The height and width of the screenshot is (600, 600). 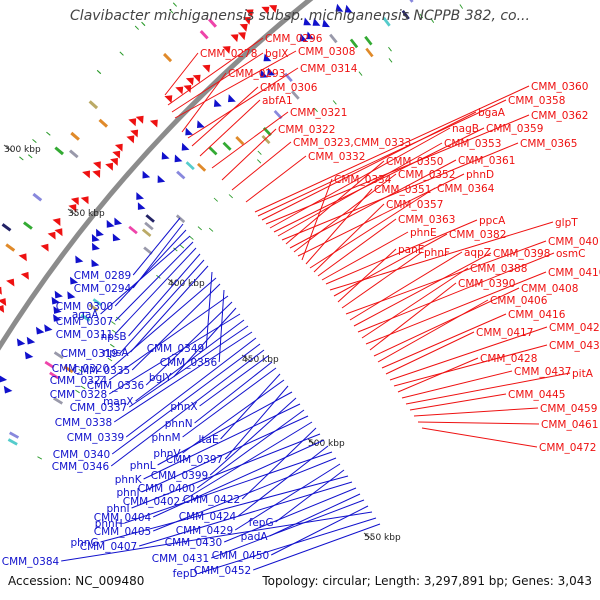 What do you see at coordinates (128, 493) in the screenshot?
I see `reverse-gene-label: phnJ` at bounding box center [128, 493].